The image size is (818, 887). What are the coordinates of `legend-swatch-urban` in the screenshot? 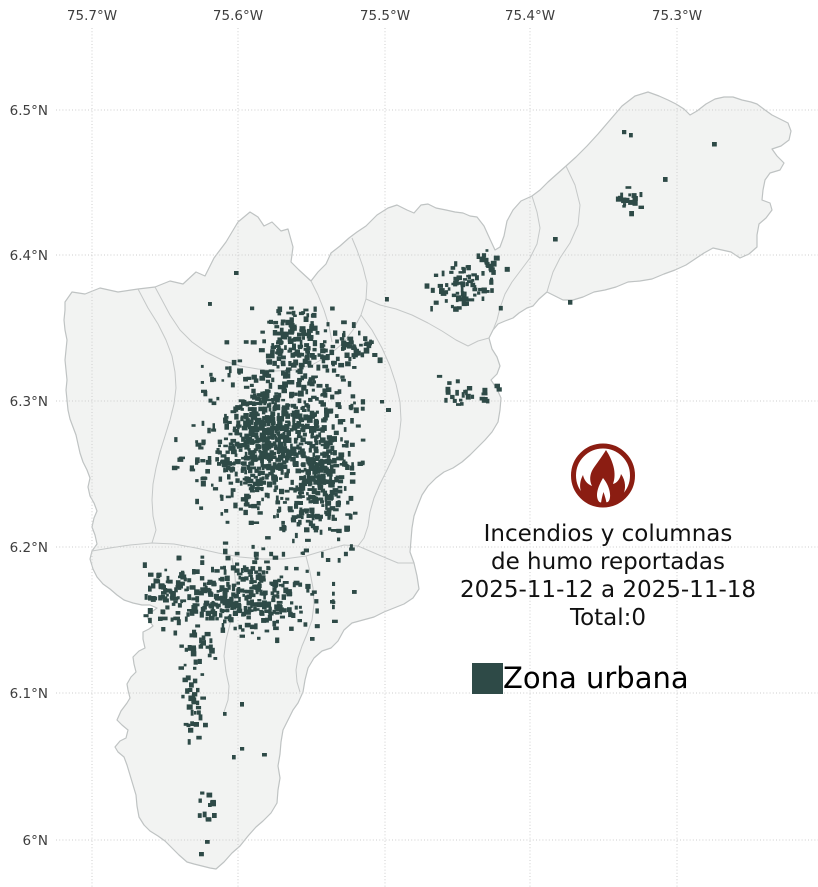 It's located at (487, 678).